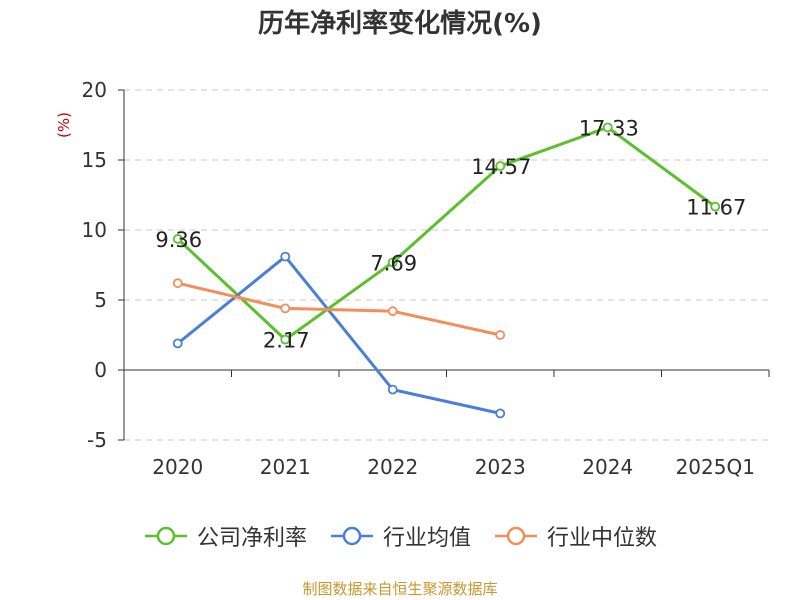 Image resolution: width=800 pixels, height=600 pixels. What do you see at coordinates (100, 370) in the screenshot?
I see `y-tick-label: 0` at bounding box center [100, 370].